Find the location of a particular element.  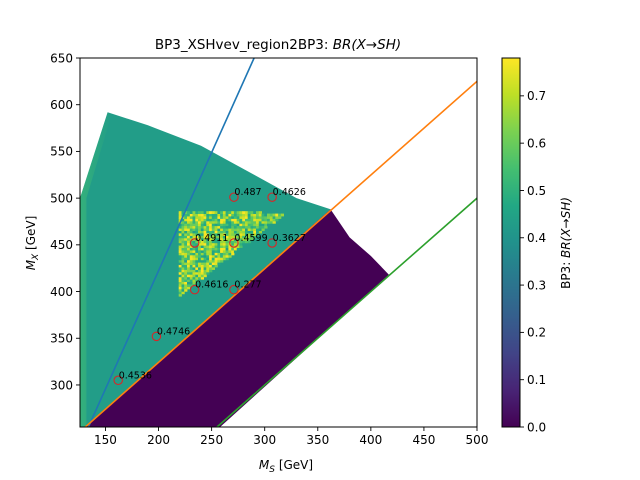

colorbar-tick-label: 0.4 is located at coordinates (536, 238).